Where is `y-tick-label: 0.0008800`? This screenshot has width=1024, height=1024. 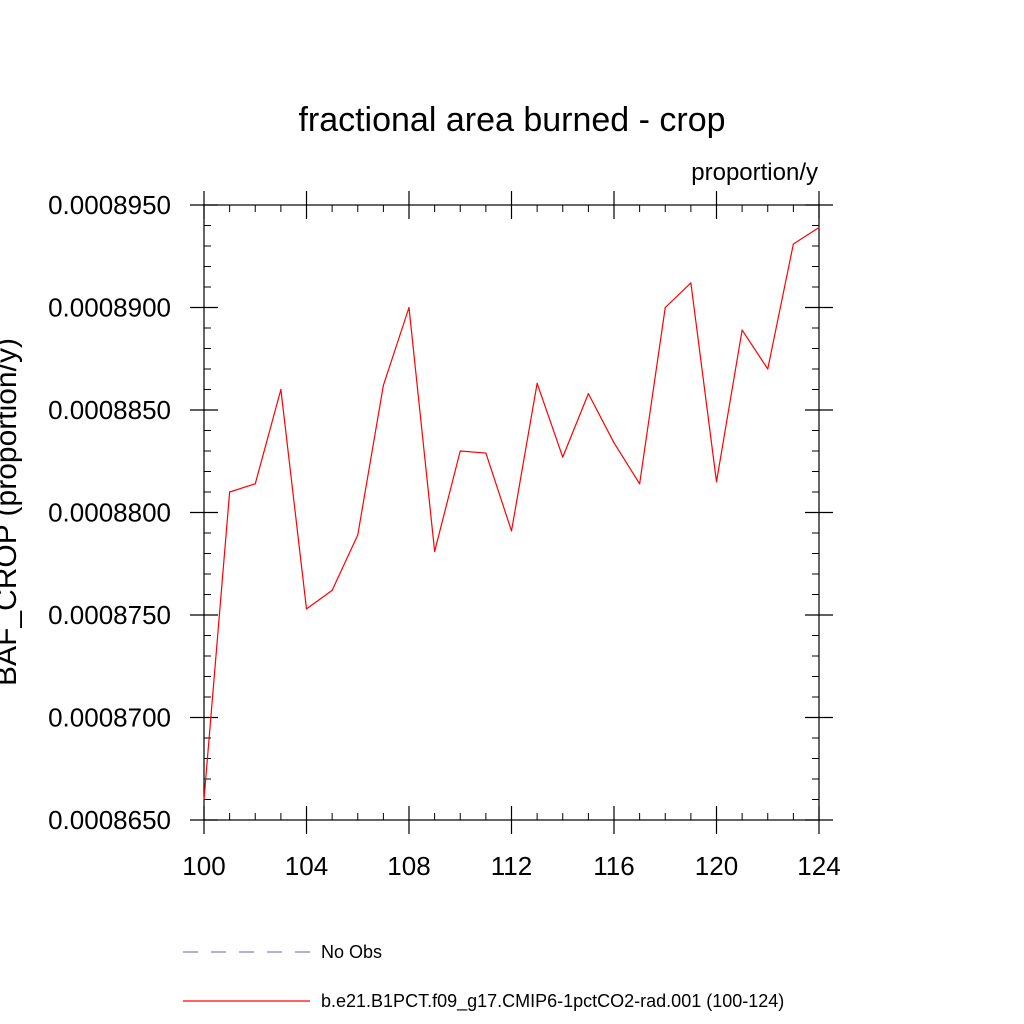 y-tick-label: 0.0008800 is located at coordinates (109, 513).